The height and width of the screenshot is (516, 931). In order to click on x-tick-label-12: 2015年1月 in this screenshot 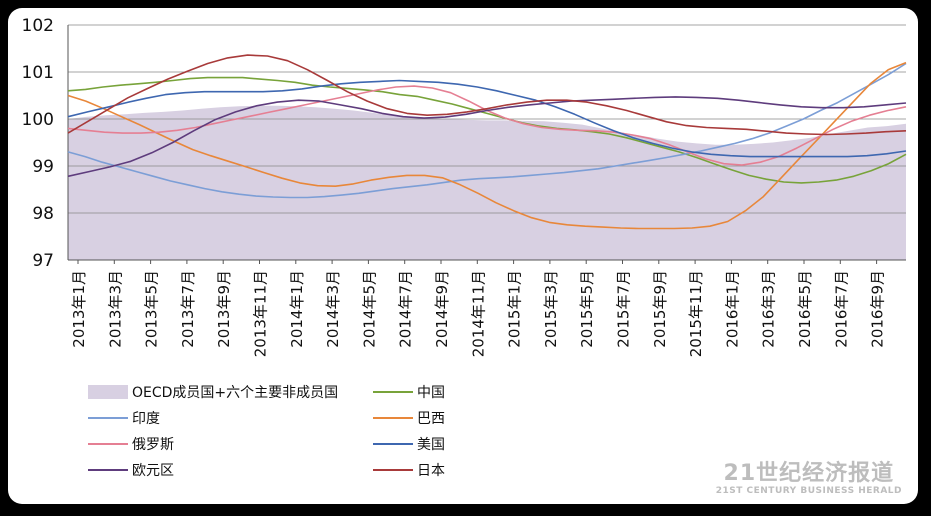, I will do `click(515, 309)`.